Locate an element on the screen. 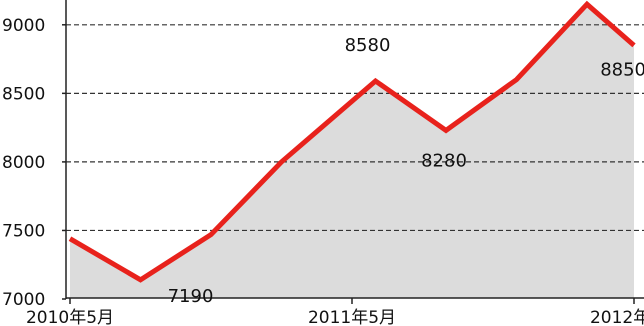  x-tick-label-1: 2011年5月 is located at coordinates (352, 317).